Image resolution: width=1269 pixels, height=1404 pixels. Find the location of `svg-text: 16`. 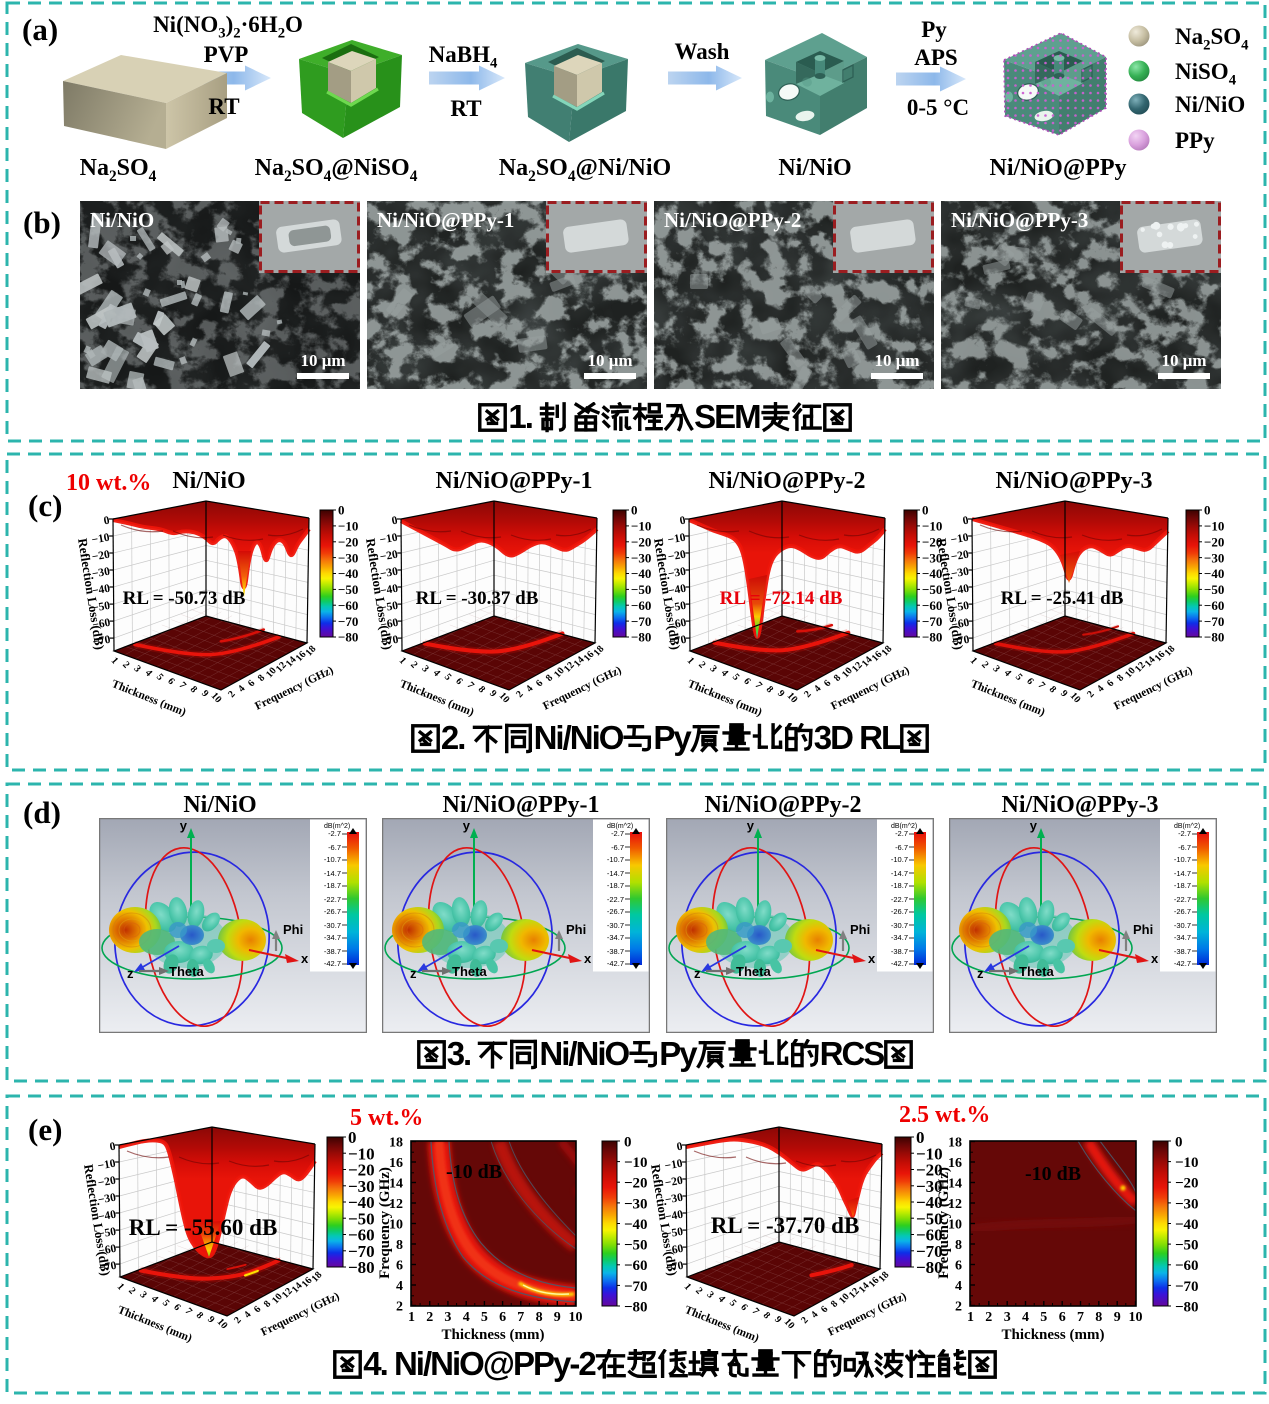

svg-text: 16 is located at coordinates (955, 1163).